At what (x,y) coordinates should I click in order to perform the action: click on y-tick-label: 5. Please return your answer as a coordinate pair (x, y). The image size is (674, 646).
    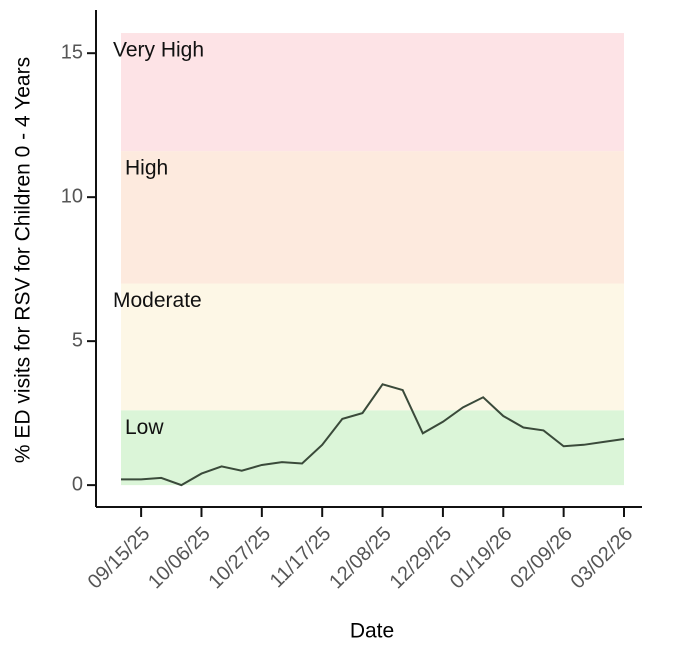
    Looking at the image, I should click on (77, 340).